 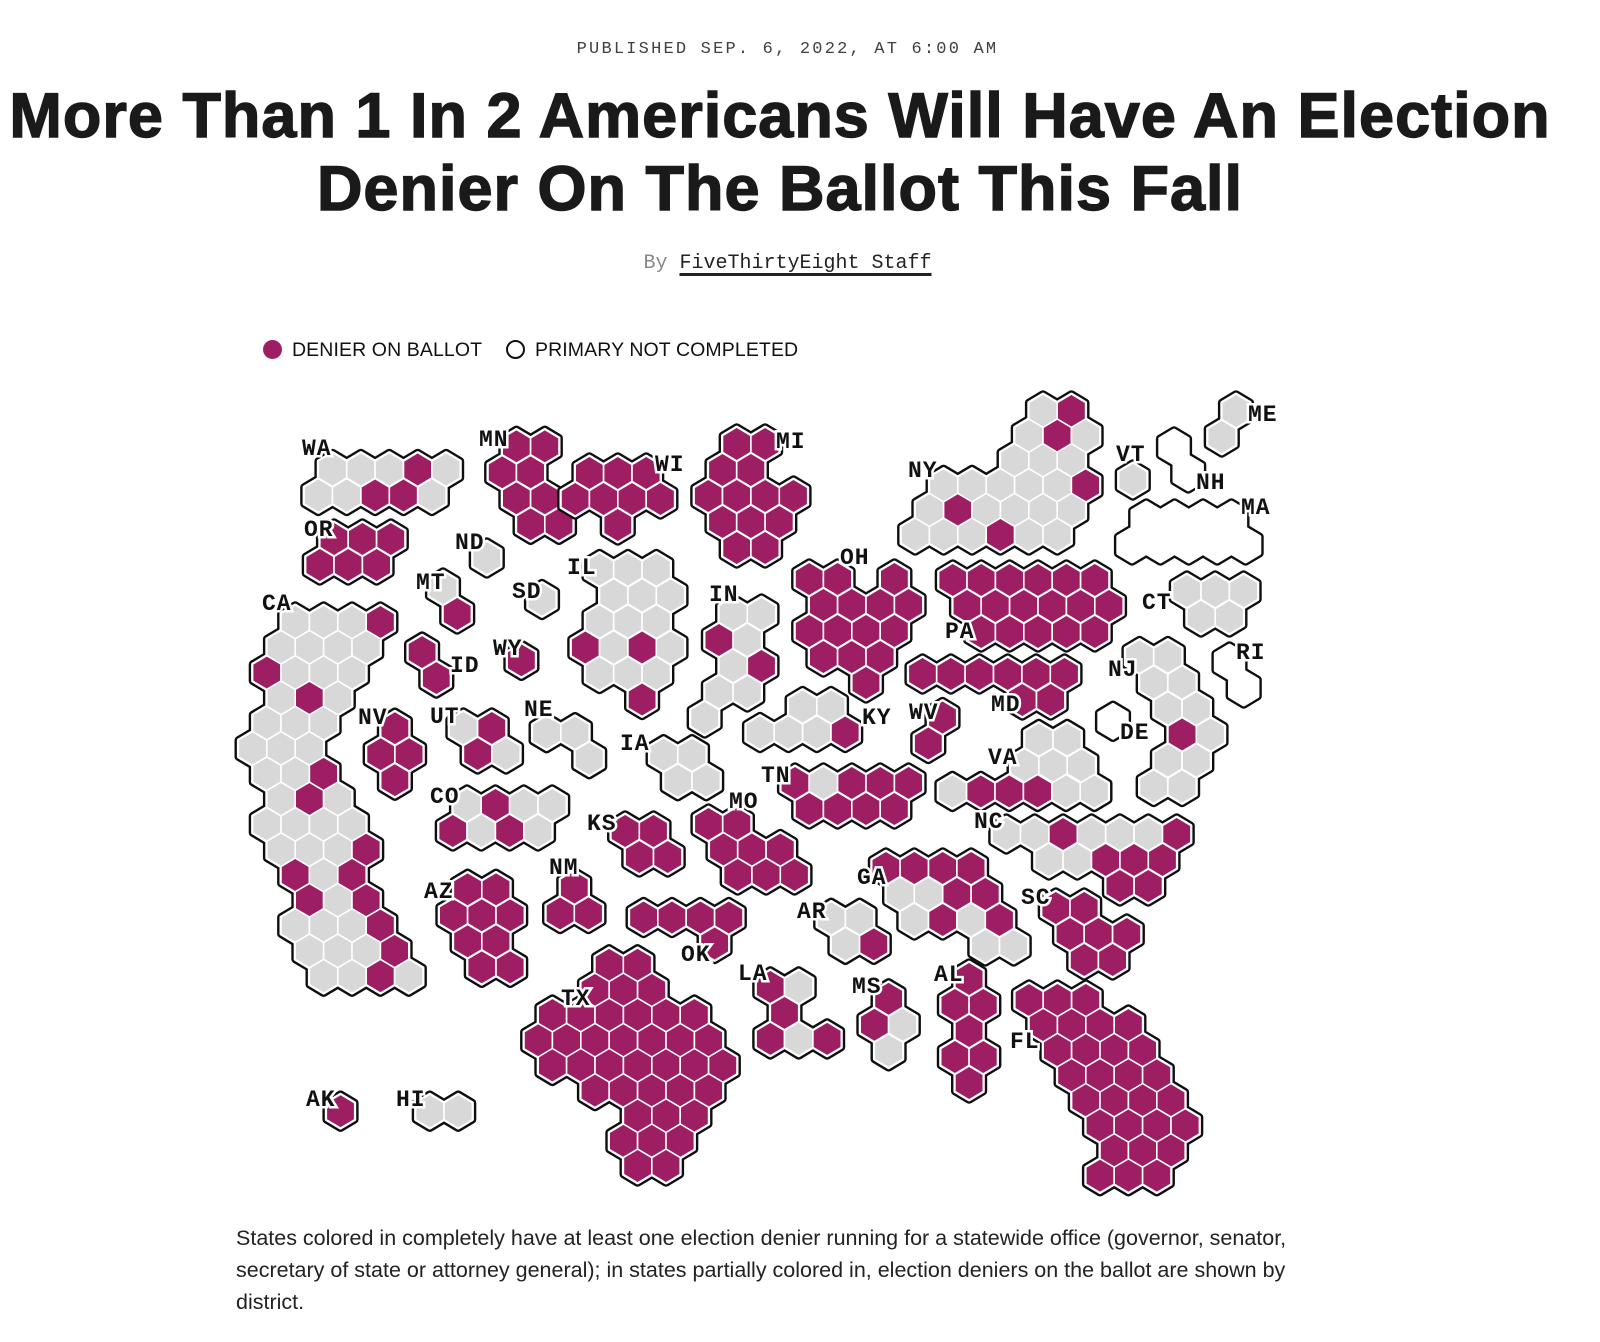 What do you see at coordinates (564, 868) in the screenshot?
I see `svg-text: NM` at bounding box center [564, 868].